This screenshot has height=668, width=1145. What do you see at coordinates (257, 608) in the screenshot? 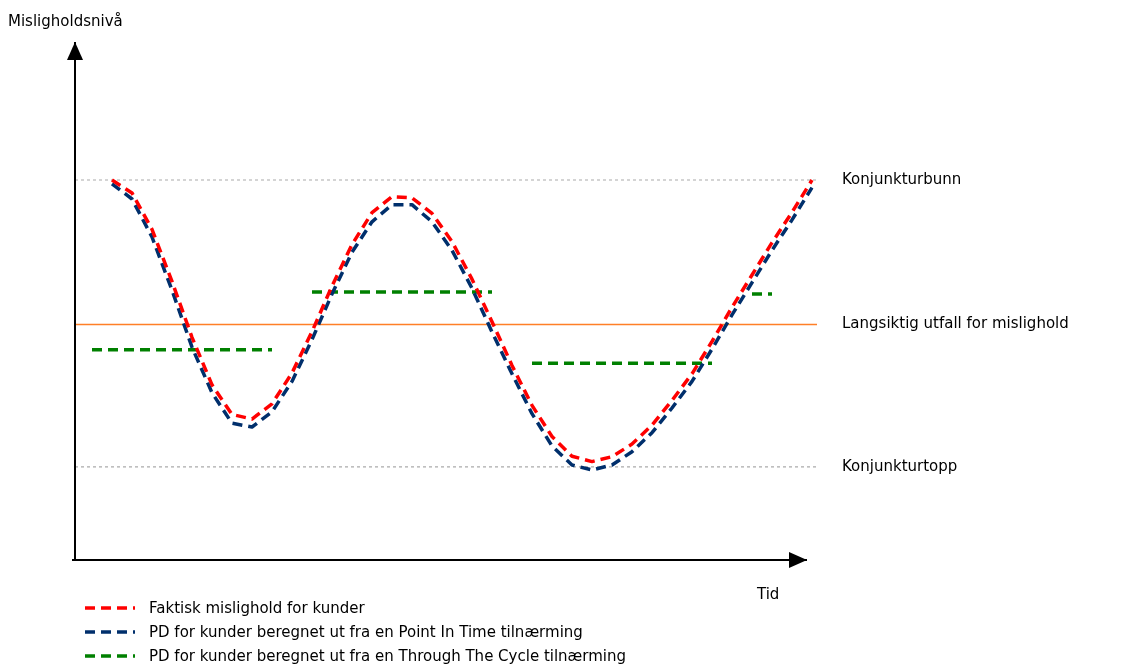
I see `legend-label: Faktisk mislighold for kunder` at bounding box center [257, 608].